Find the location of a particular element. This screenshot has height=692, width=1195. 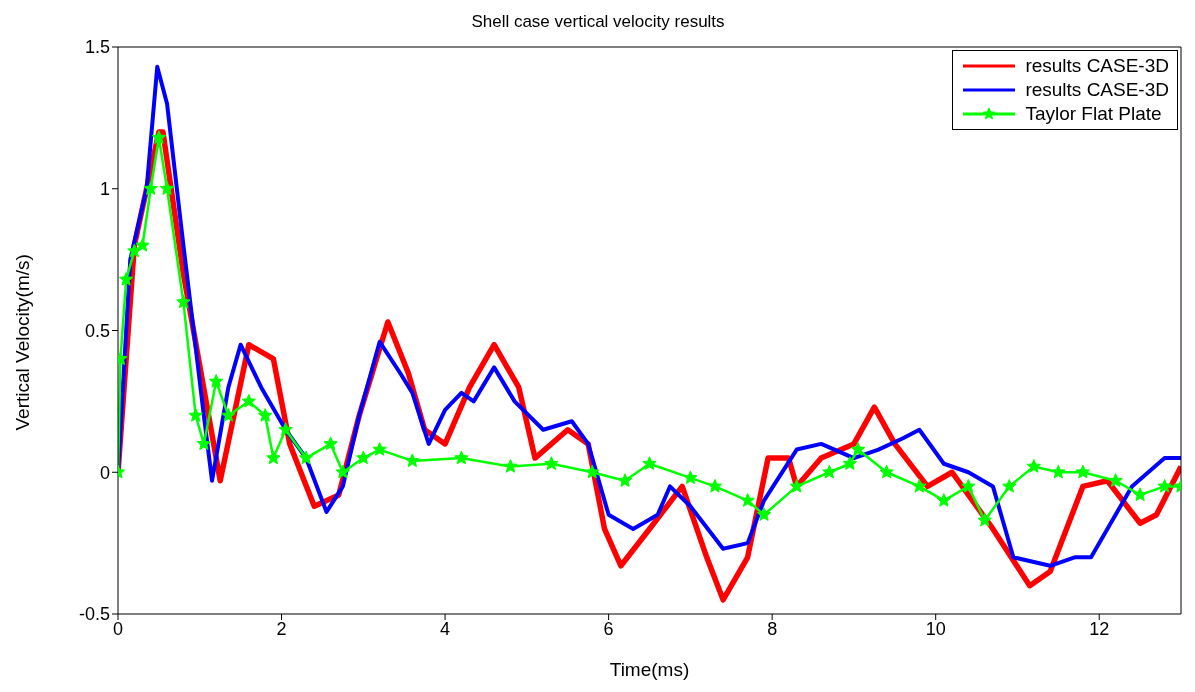

y-tick-label: -0.5 is located at coordinates (94, 614).